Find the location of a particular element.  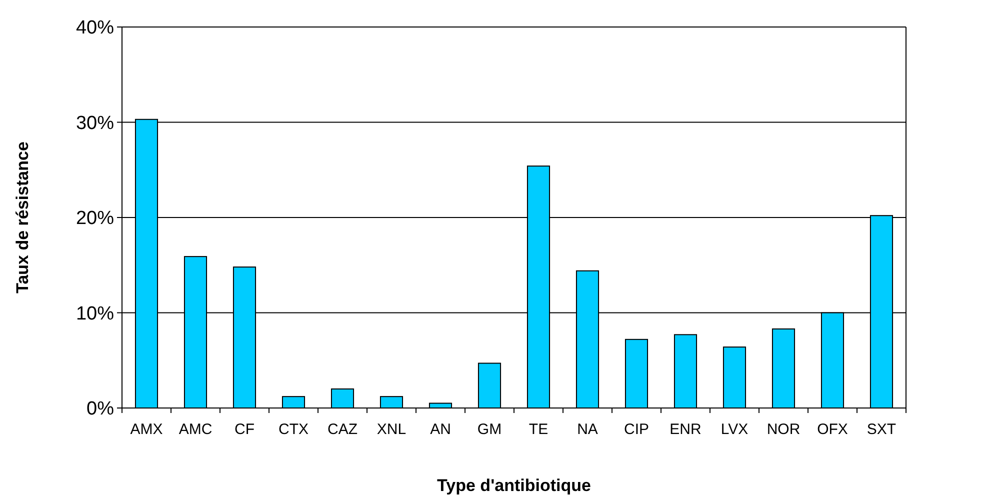

y-tick-label: 40% is located at coordinates (95, 28).